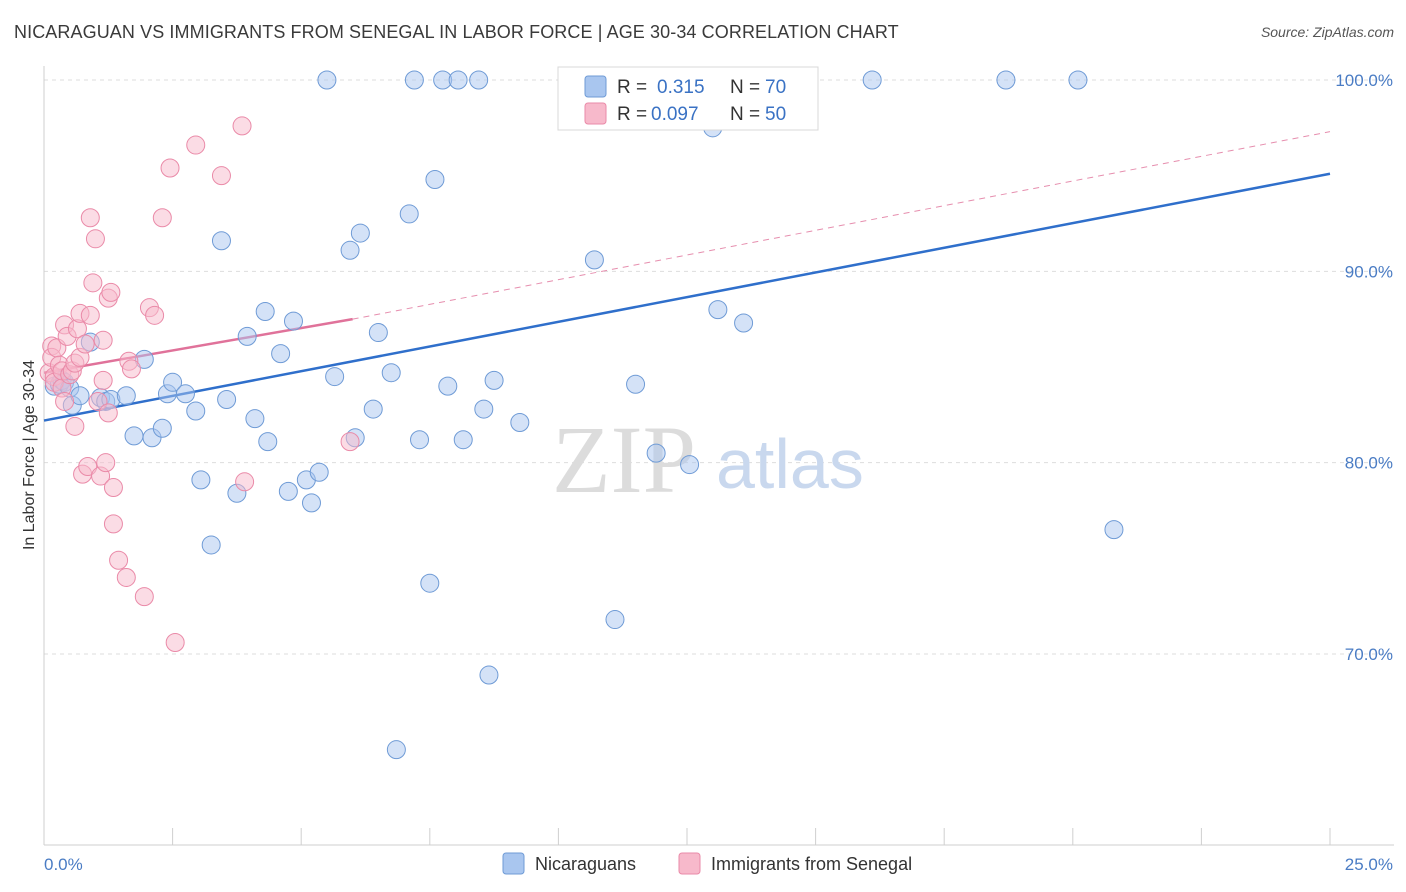  I want to click on x-tick-label-max: 25.0%, so click(1369, 864).